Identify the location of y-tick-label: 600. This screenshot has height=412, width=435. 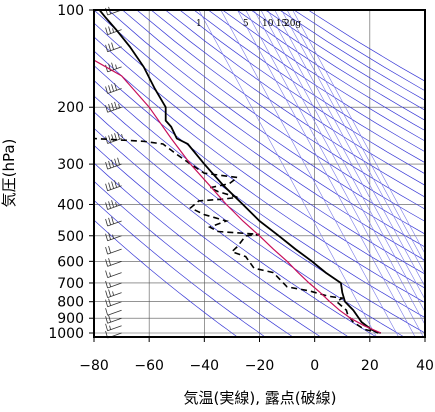
(70, 262).